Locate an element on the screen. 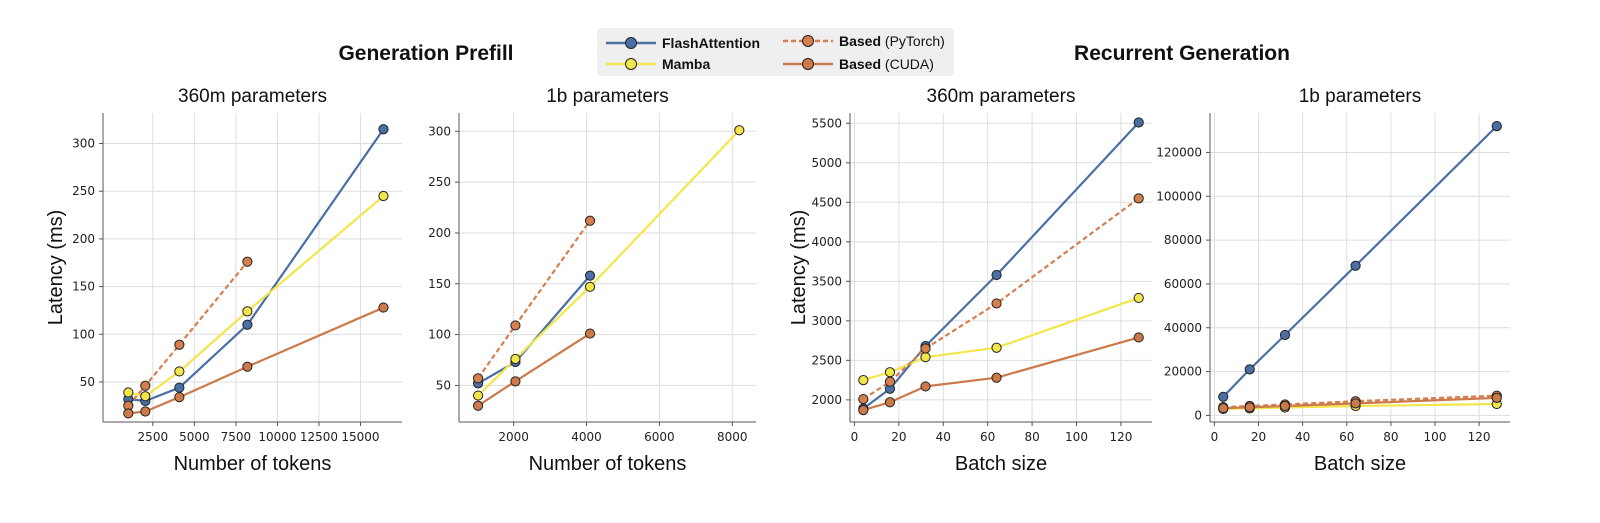  panel-title: 360m parameters is located at coordinates (252, 96).